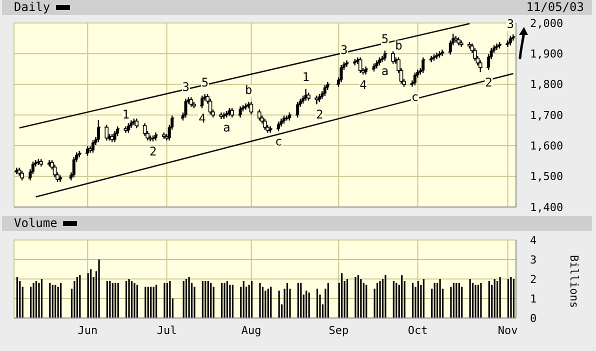 This screenshot has height=351, width=596. What do you see at coordinates (36, 223) in the screenshot?
I see `chart-title: Volume` at bounding box center [36, 223].